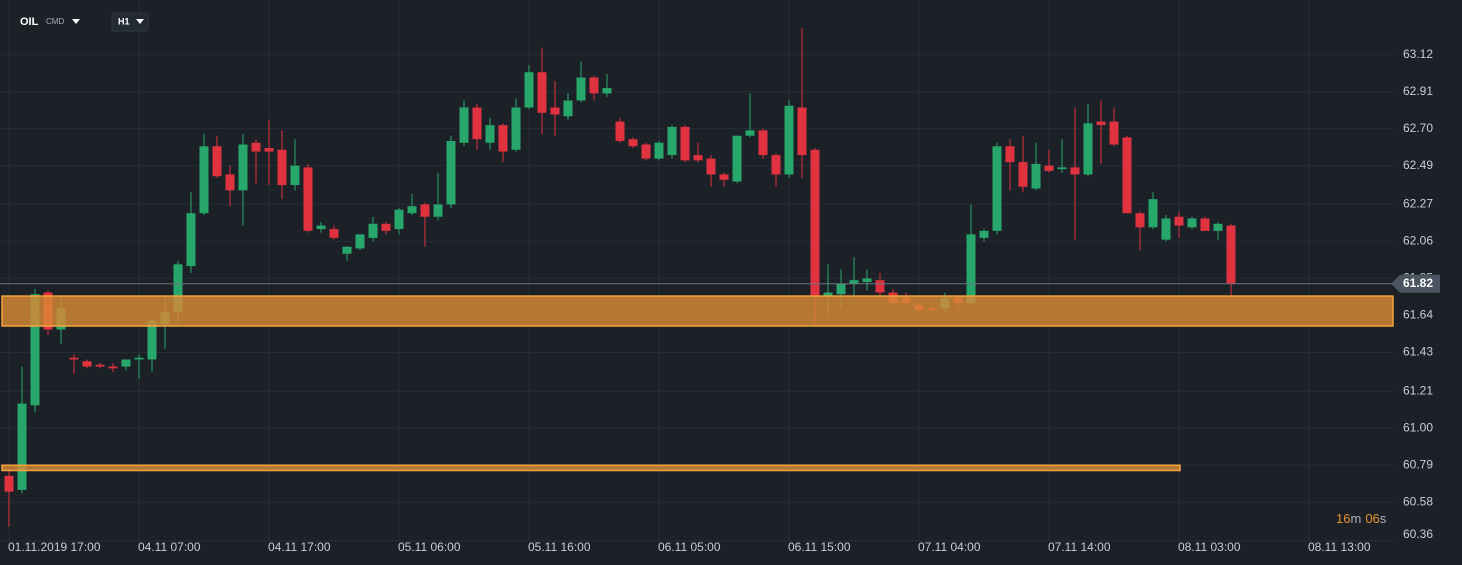  Describe the element at coordinates (1418, 283) in the screenshot. I see `last-price-label: 61.82` at that location.